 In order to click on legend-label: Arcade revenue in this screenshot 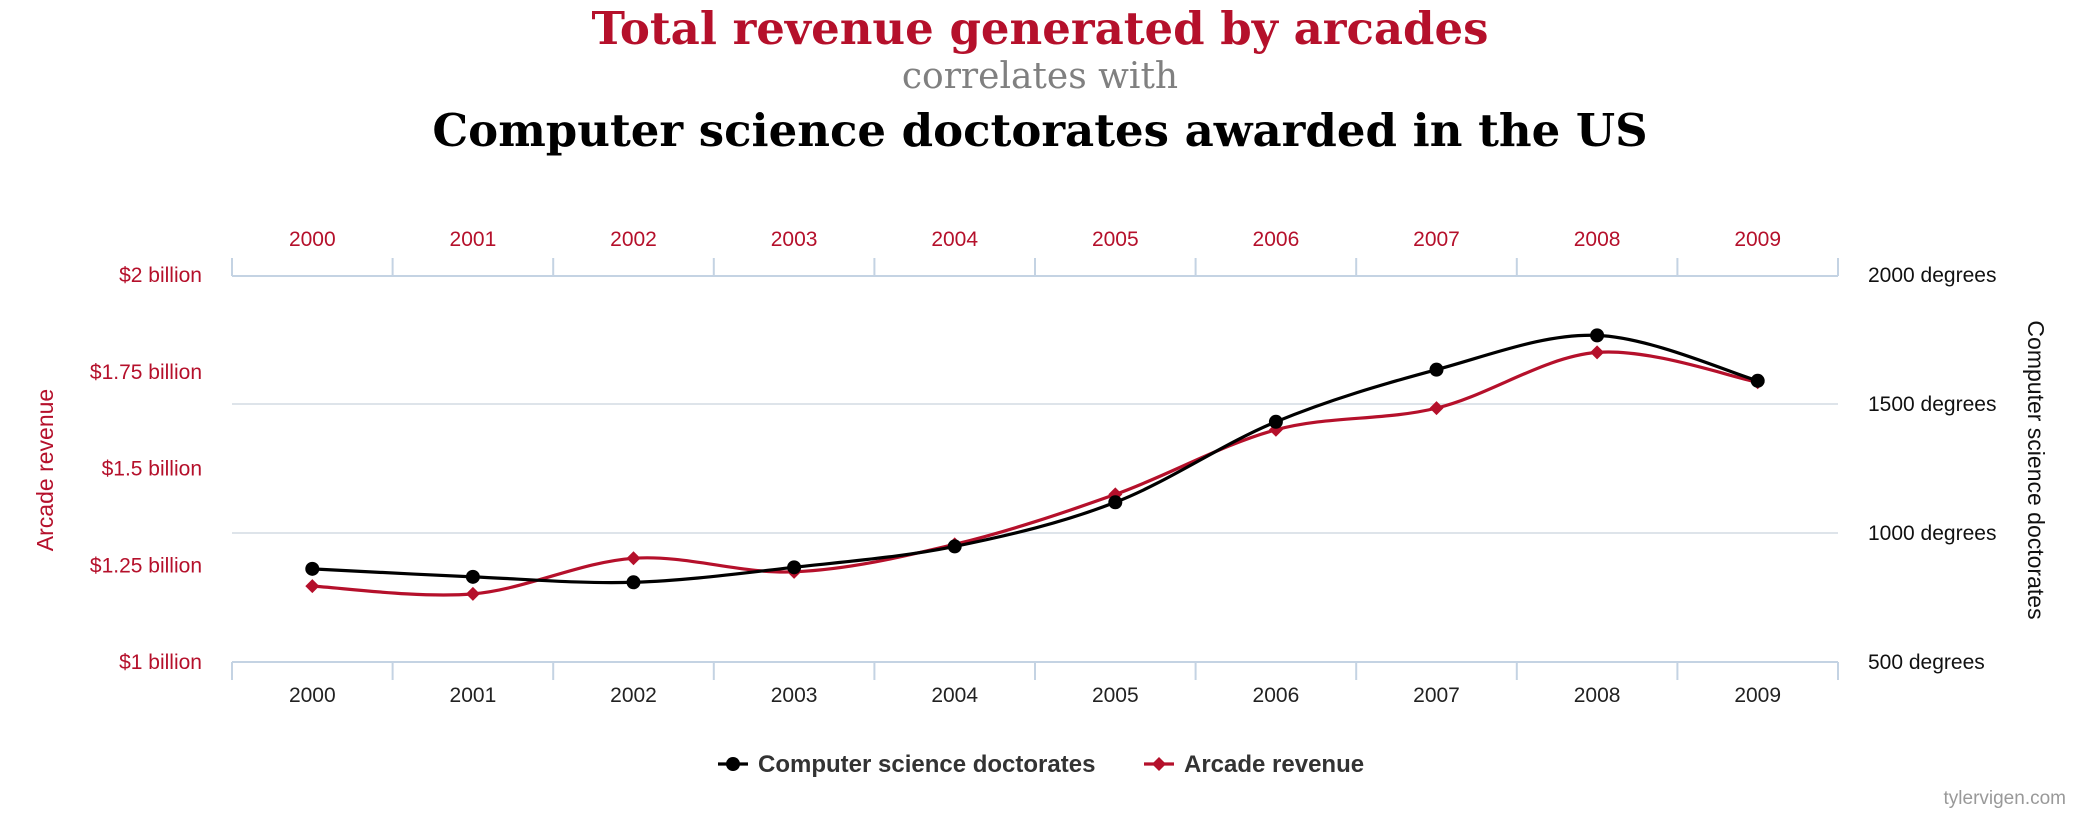, I will do `click(1274, 764)`.